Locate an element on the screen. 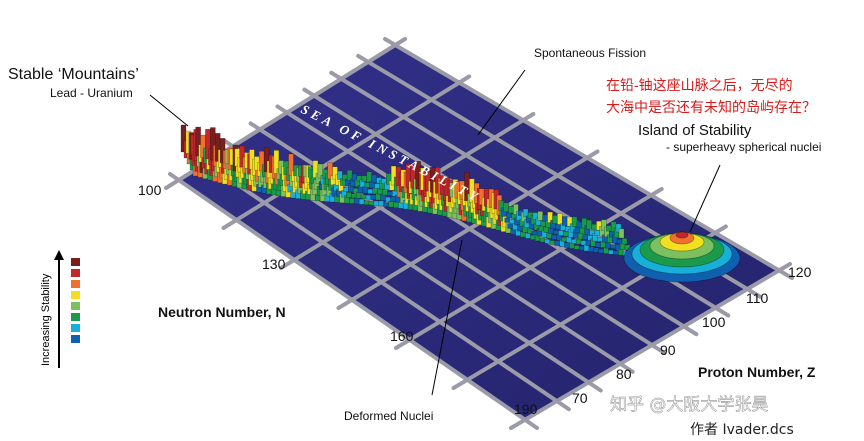 The image size is (864, 441). watermark: 知乎 @大阪大学张昊 is located at coordinates (689, 405).